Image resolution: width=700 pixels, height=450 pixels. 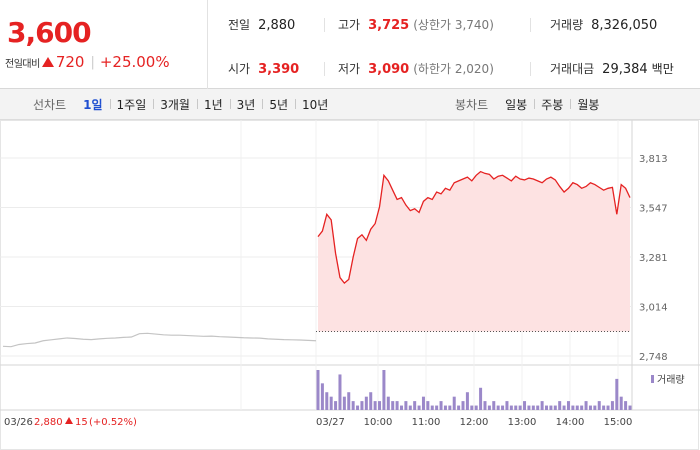 I want to click on period-3m: 3개월, so click(x=175, y=104).